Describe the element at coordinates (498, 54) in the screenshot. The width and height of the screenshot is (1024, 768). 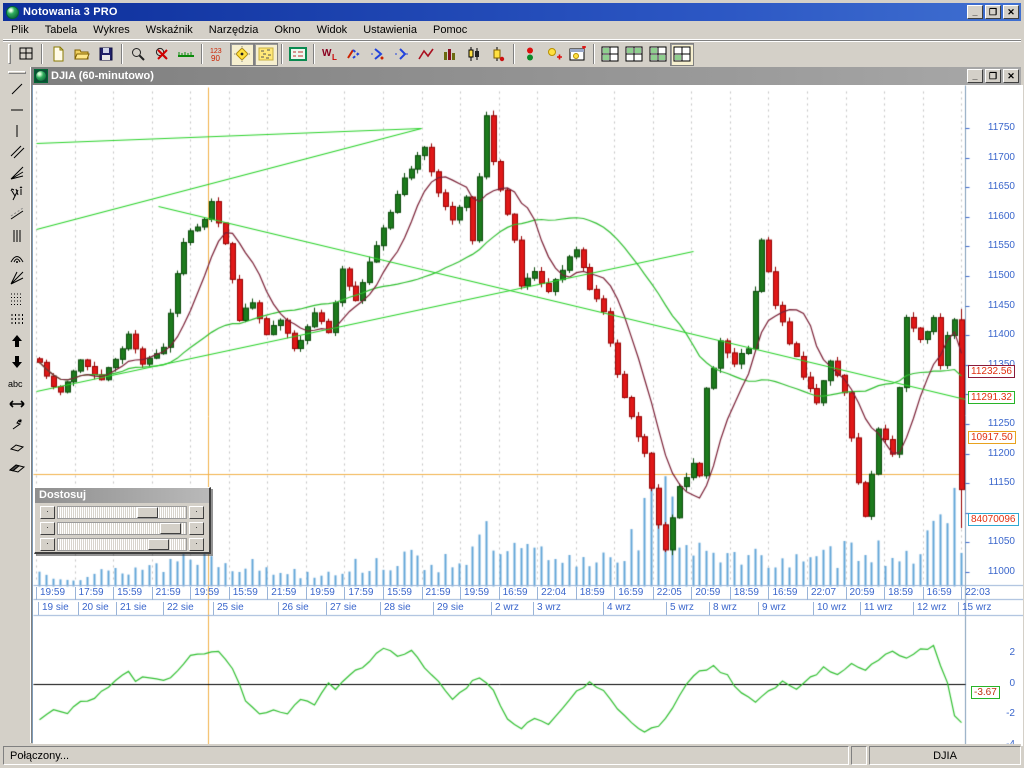
I see `candle-marker-icon` at that location.